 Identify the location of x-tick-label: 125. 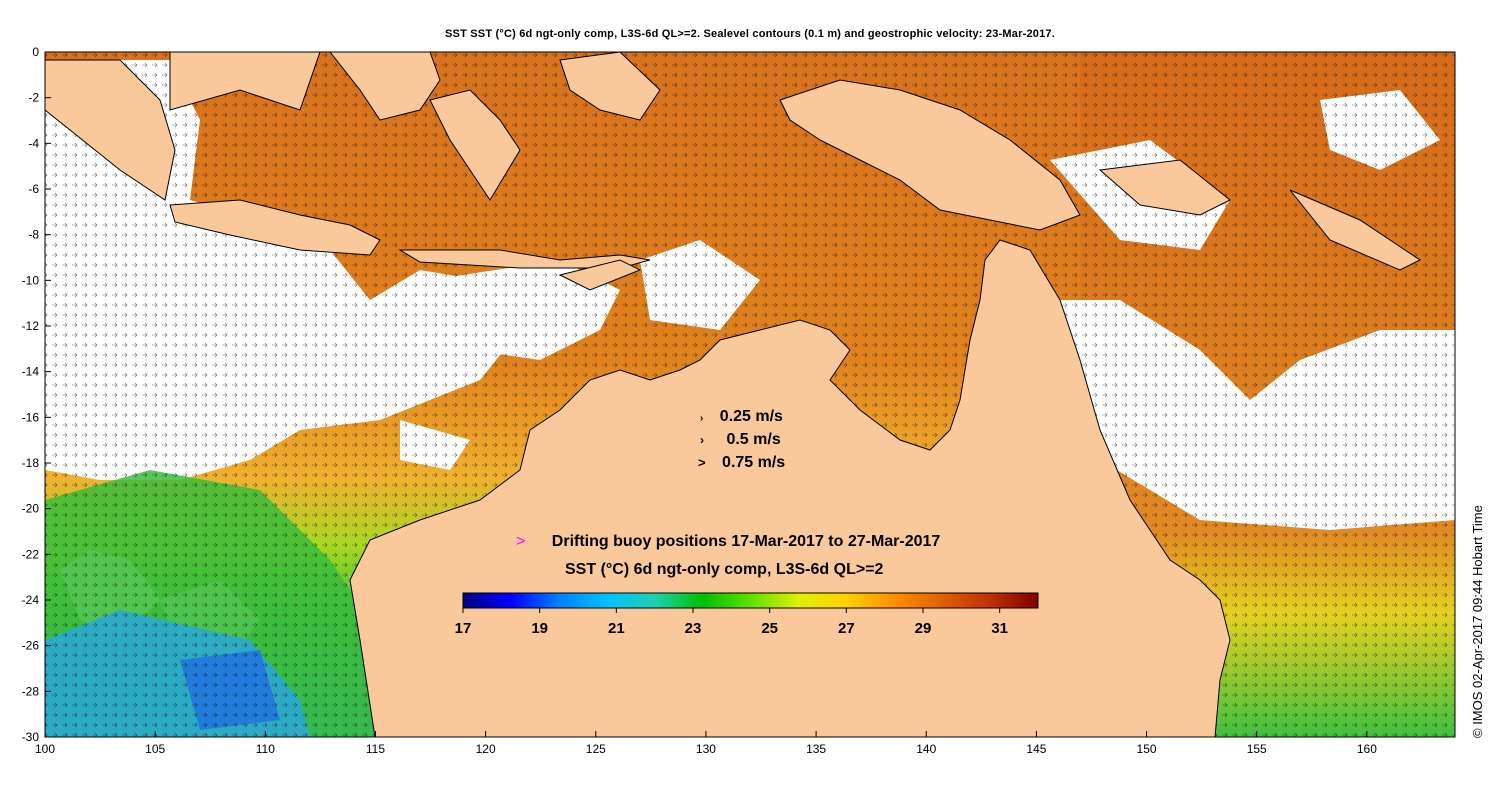
(596, 749).